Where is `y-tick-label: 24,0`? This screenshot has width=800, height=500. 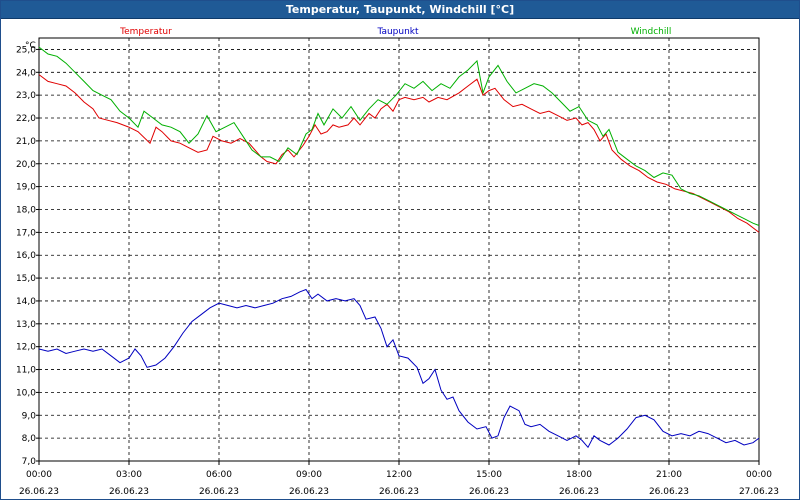
y-tick-label: 24,0 is located at coordinates (26, 73).